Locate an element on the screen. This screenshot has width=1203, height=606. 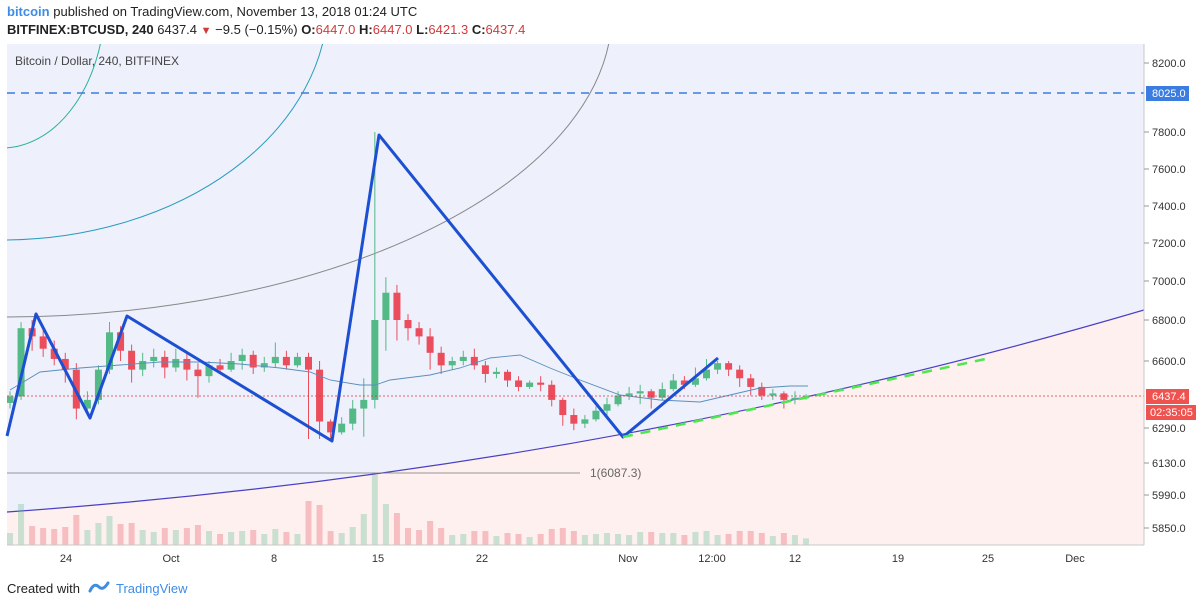
moving-average is located at coordinates (408, 378).